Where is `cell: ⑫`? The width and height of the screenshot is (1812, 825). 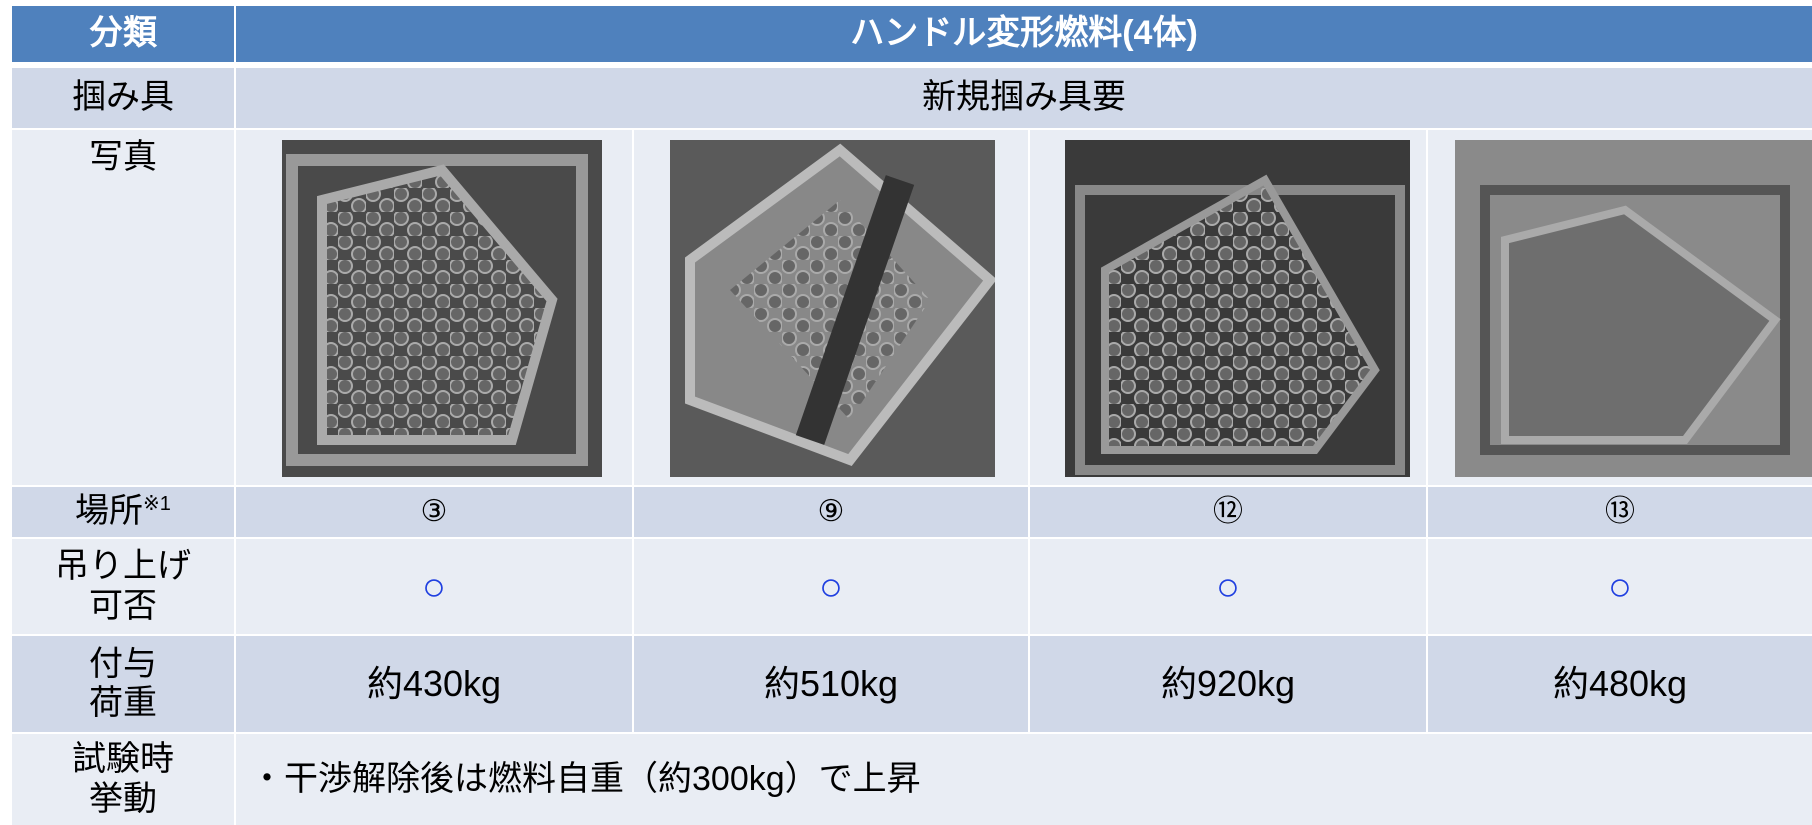 cell: ⑫ is located at coordinates (1228, 512).